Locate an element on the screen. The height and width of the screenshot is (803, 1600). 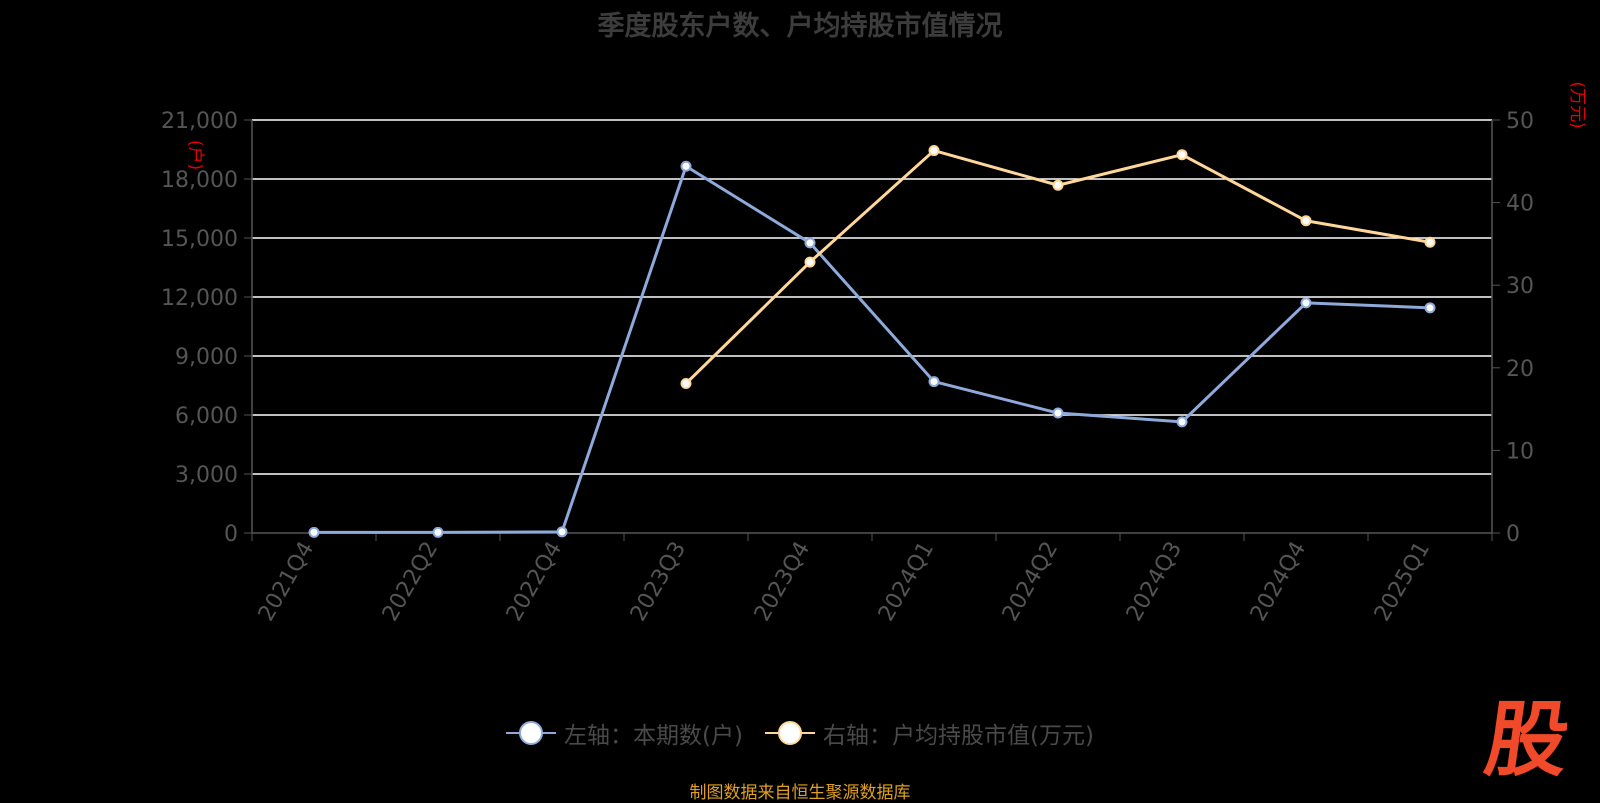
source-note: 制图数据来自恒生聚源数据库 is located at coordinates (800, 793).